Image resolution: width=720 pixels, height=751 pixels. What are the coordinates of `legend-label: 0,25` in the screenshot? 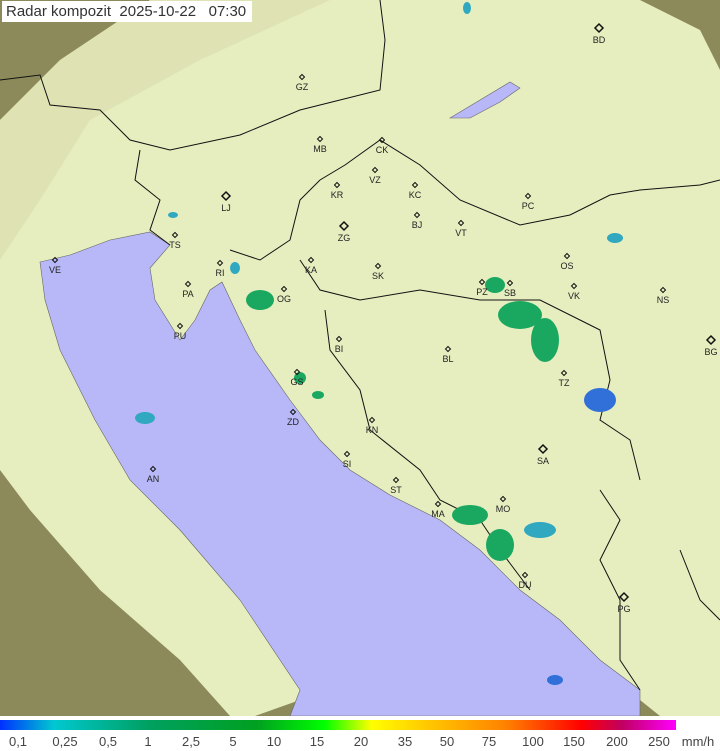 It's located at (65, 741).